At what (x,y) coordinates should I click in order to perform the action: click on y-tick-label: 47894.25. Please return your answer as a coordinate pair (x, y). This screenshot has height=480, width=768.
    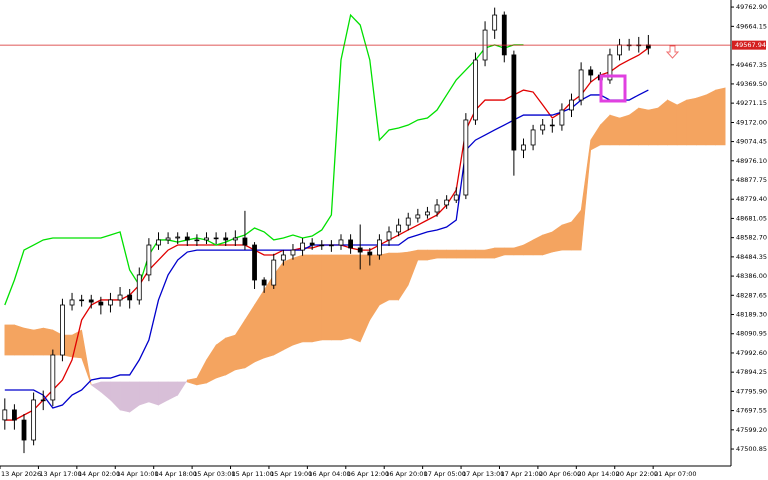
    Looking at the image, I should click on (751, 372).